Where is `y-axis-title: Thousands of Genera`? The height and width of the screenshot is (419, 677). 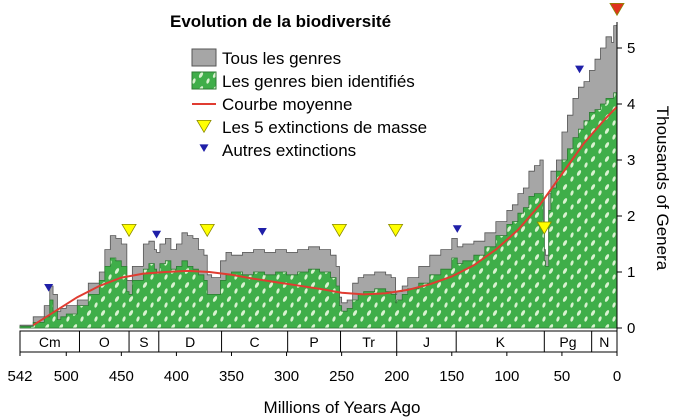
y-axis-title: Thousands of Genera is located at coordinates (662, 188).